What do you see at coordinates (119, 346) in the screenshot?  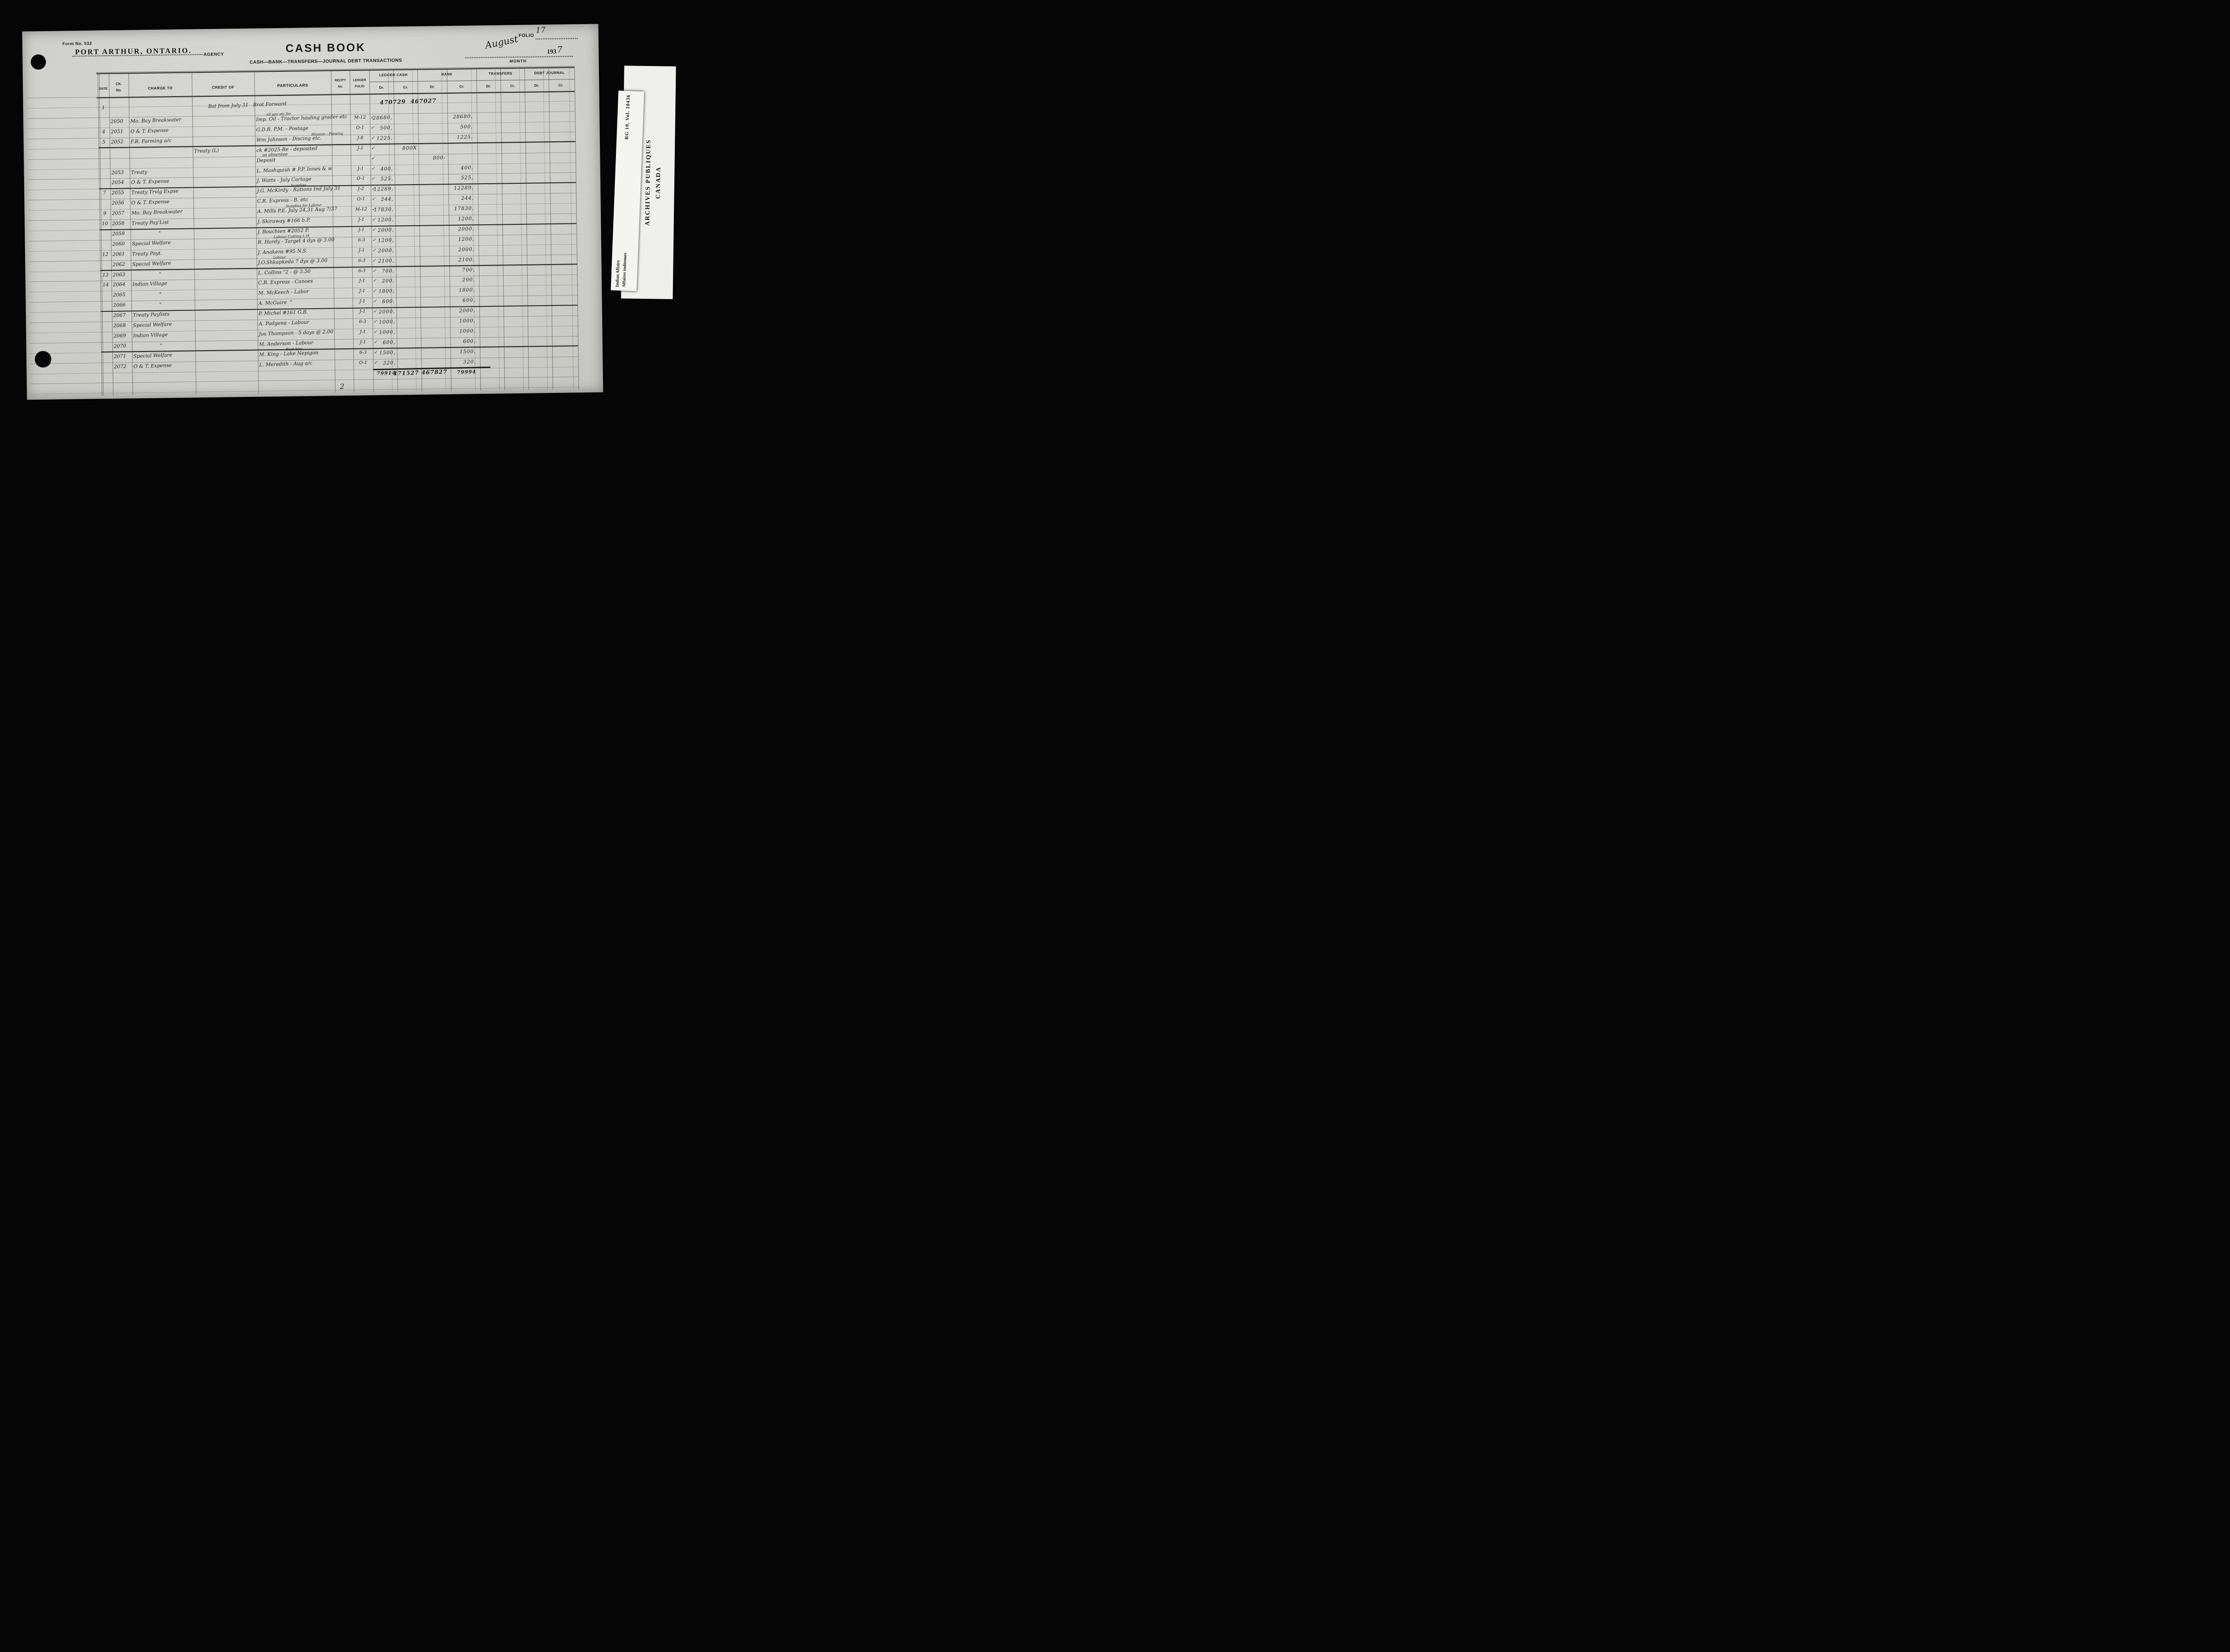 I see `cell-ck-no: 2070` at bounding box center [119, 346].